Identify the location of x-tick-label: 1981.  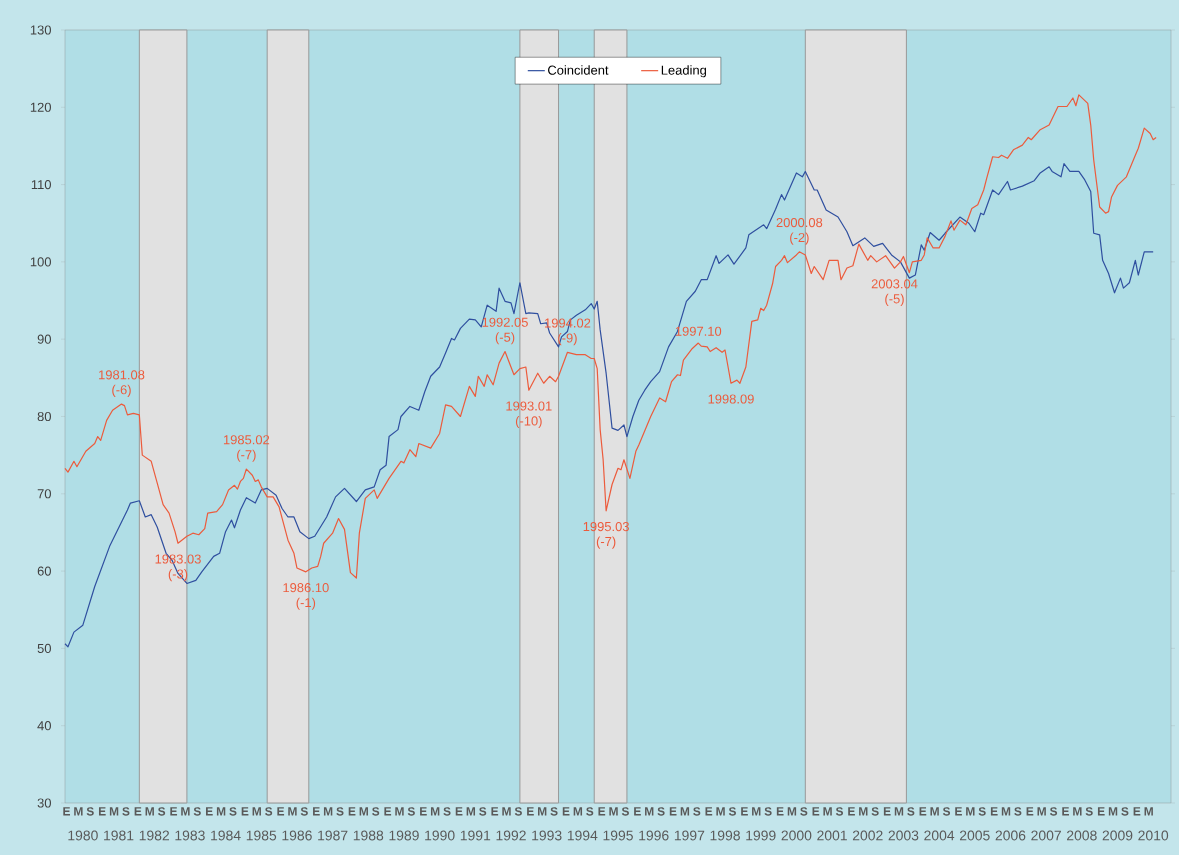
(119, 835).